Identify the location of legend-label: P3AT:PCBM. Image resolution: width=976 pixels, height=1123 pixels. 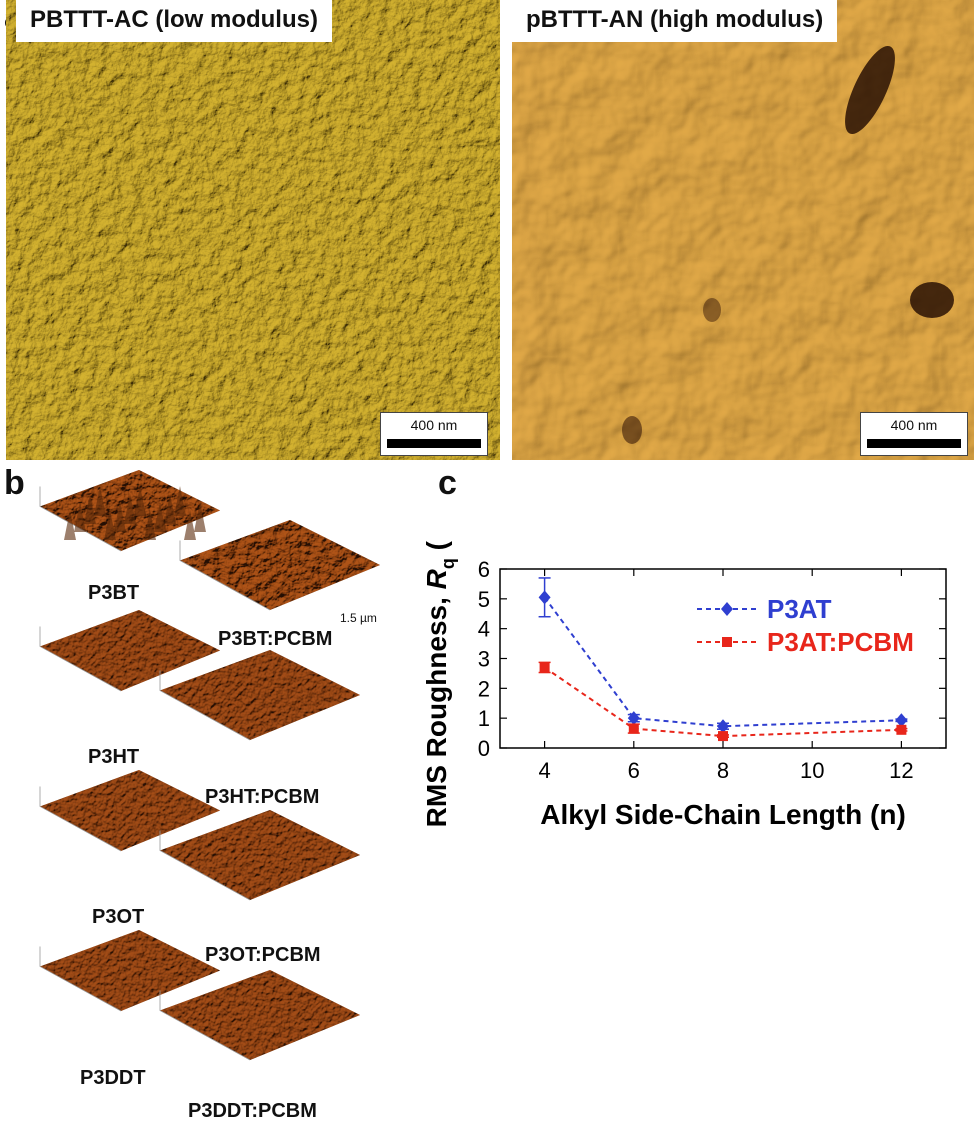
(840, 642).